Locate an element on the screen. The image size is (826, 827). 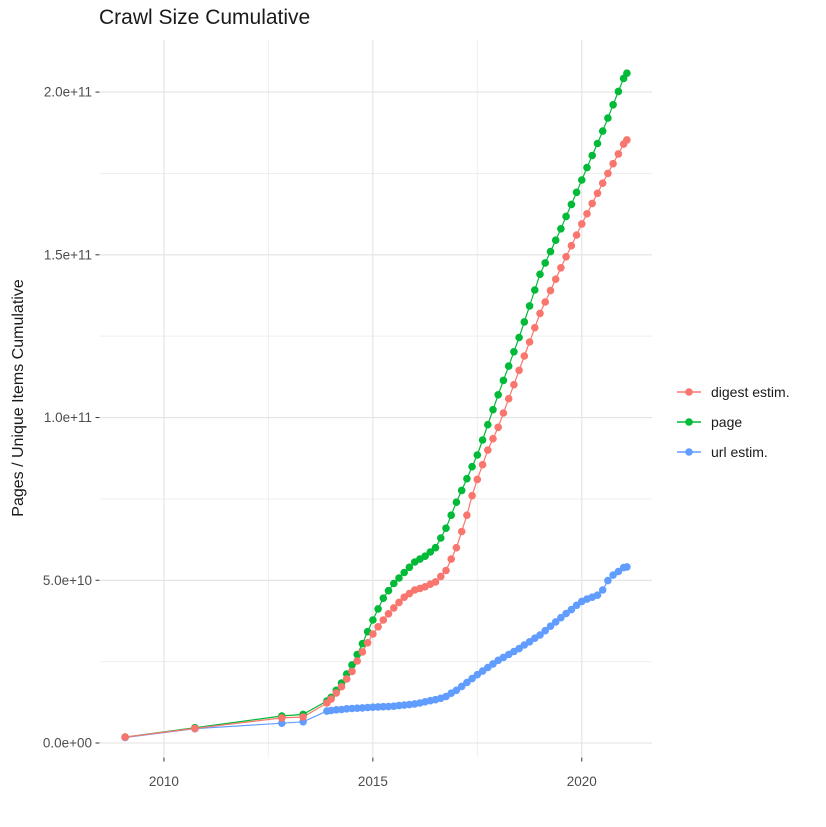
legend-label: page is located at coordinates (727, 422).